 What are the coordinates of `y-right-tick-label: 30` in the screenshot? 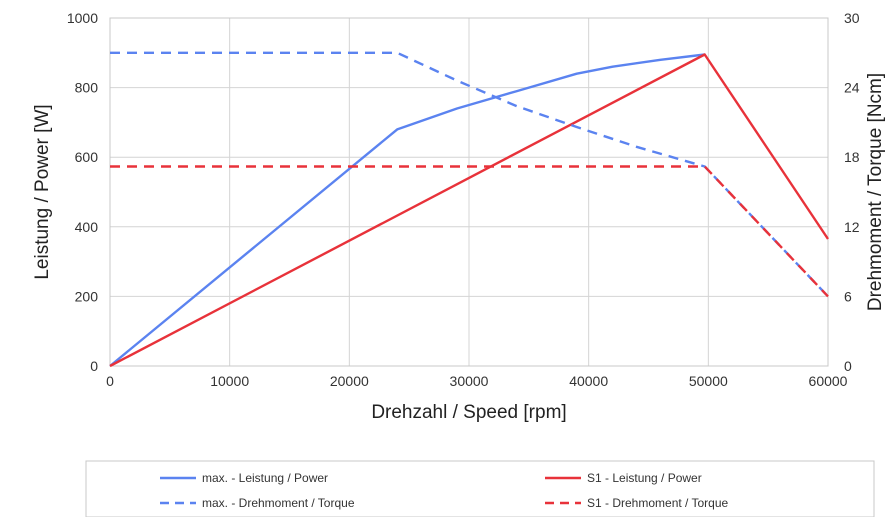 It's located at (852, 18).